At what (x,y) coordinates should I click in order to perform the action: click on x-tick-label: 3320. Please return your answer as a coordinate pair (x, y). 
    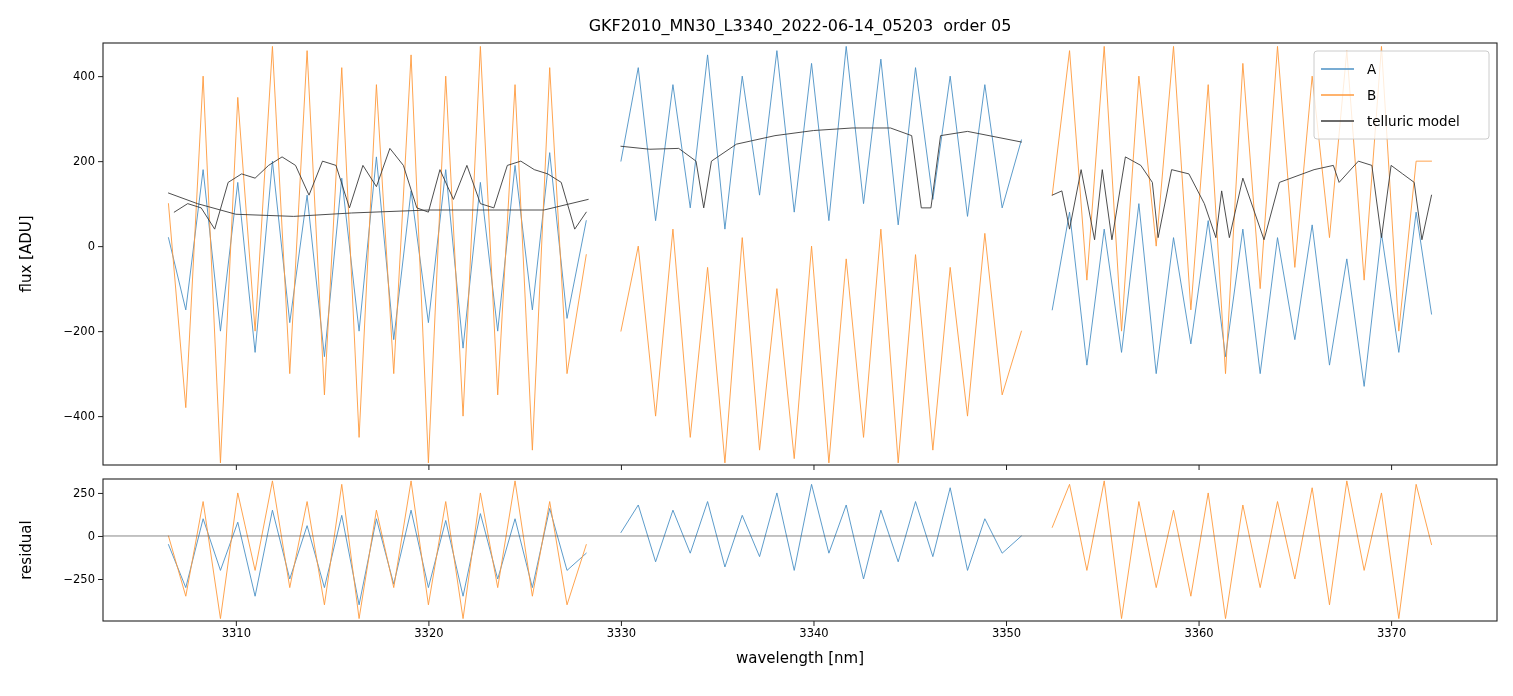
    Looking at the image, I should click on (429, 633).